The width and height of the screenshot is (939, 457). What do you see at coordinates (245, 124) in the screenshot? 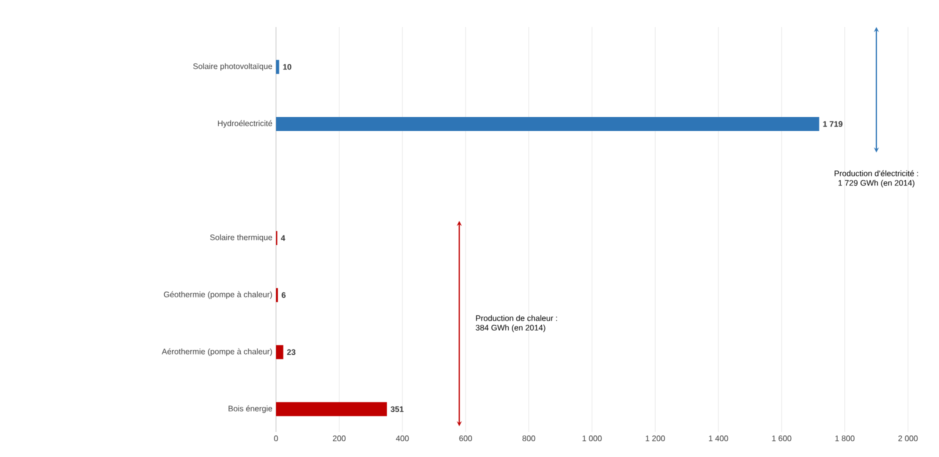
I see `y-tick-label: Hydroélectricité` at bounding box center [245, 124].